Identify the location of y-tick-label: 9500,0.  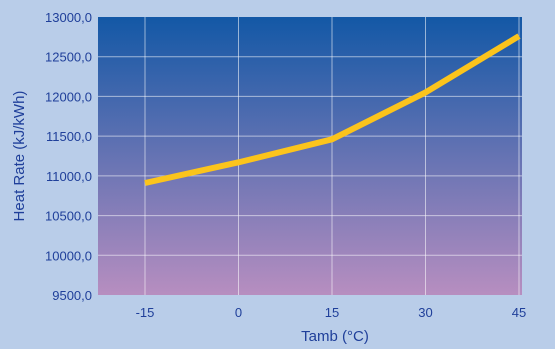
(72, 295).